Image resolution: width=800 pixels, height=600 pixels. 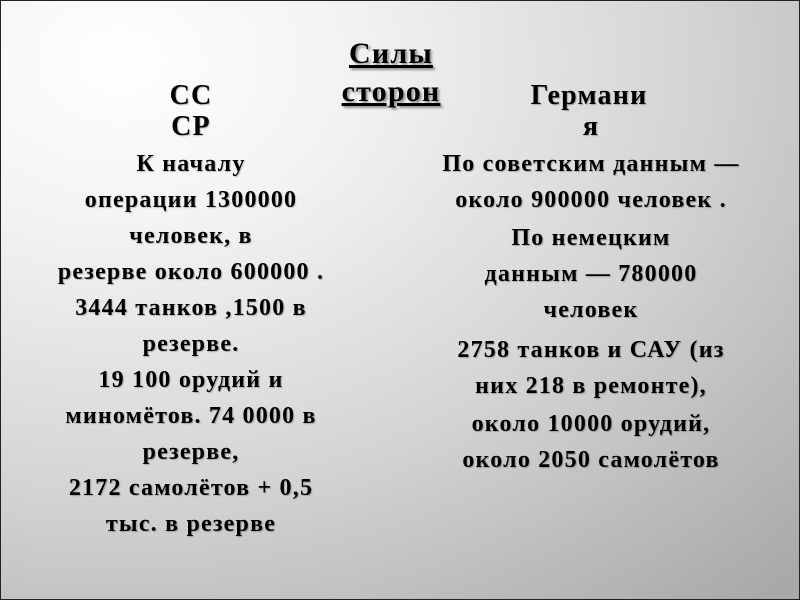 What do you see at coordinates (191, 344) in the screenshot?
I see `ussr-text-line: резерве.` at bounding box center [191, 344].